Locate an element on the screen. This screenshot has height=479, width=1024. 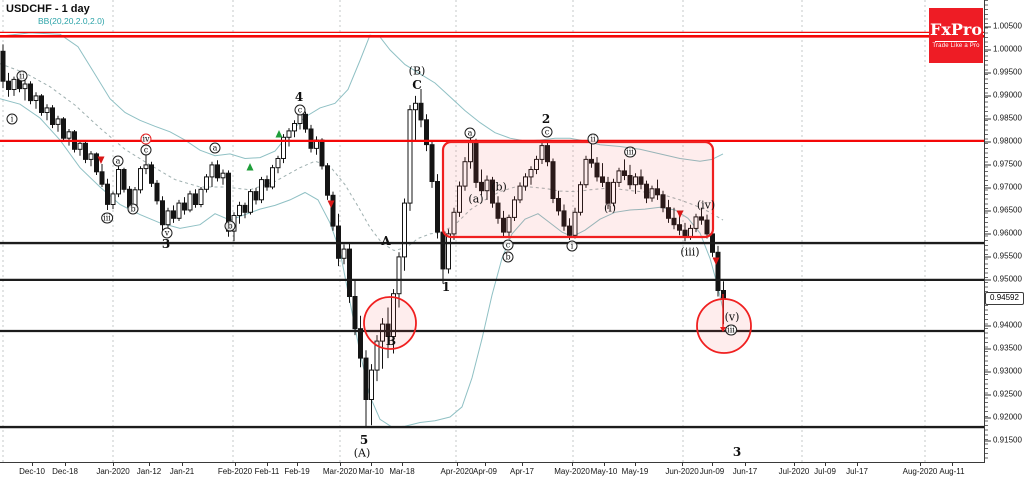
wave-label: 1 is located at coordinates (446, 287).